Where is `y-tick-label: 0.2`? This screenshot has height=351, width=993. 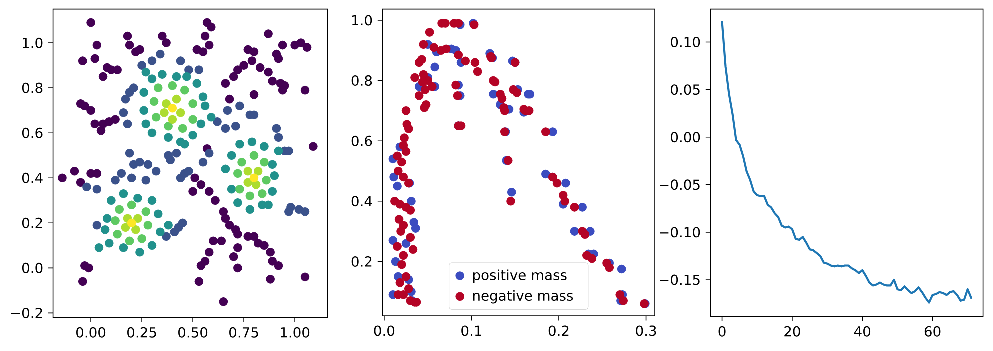
y-tick-label: 0.2 is located at coordinates (362, 261).